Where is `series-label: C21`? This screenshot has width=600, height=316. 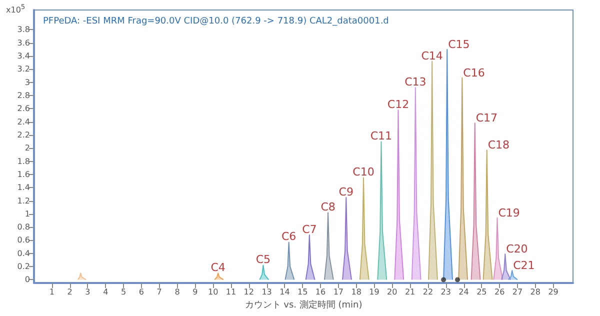 series-label: C21 is located at coordinates (524, 265).